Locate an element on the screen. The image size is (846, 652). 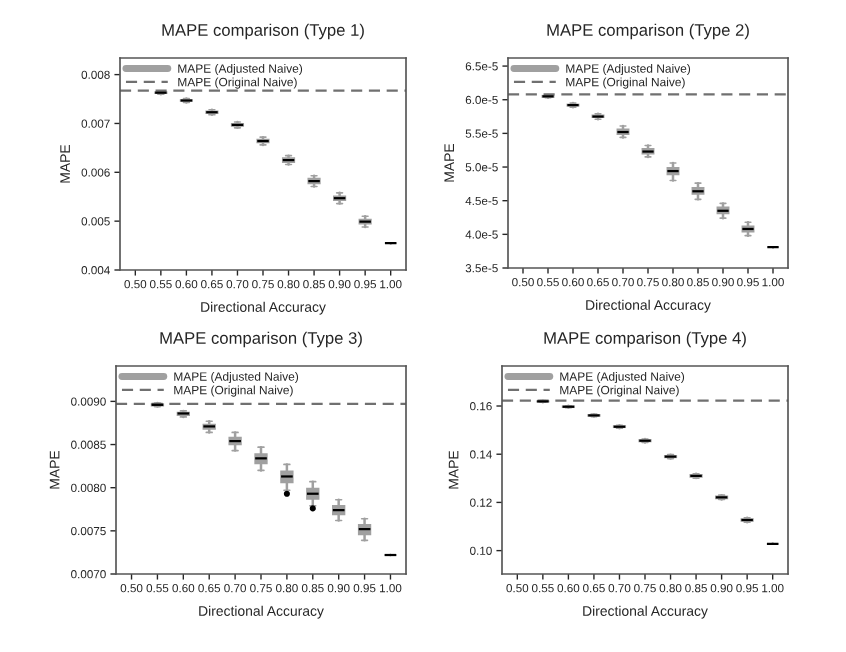
chart-title: MAPE comparison (Type 3) is located at coordinates (261, 339).